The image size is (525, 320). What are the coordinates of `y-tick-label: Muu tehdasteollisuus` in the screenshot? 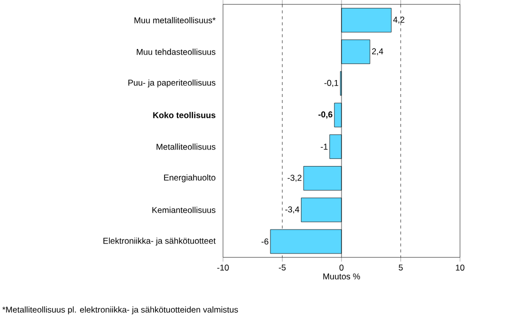 It's located at (176, 51).